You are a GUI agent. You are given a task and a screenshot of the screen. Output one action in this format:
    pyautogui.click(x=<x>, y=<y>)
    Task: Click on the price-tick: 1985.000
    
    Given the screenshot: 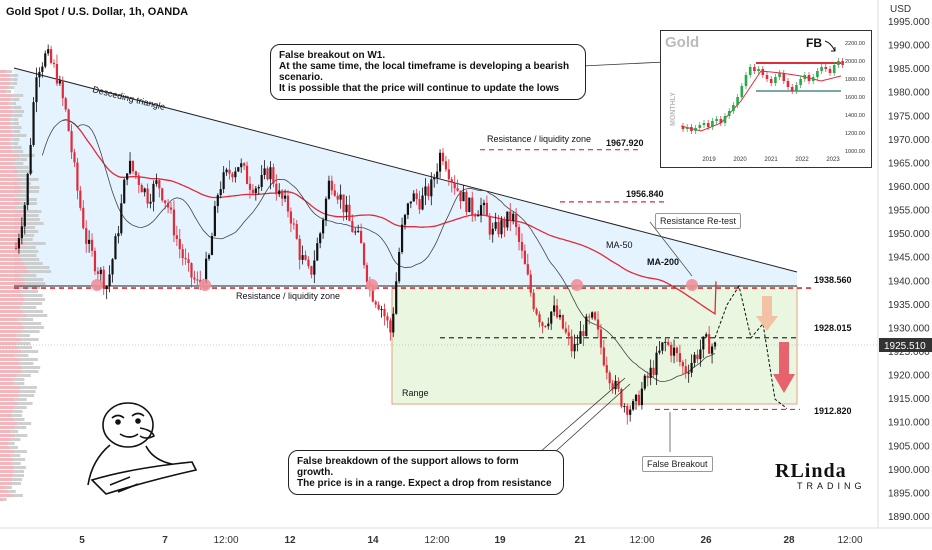 What is the action you would take?
    pyautogui.click(x=909, y=69)
    